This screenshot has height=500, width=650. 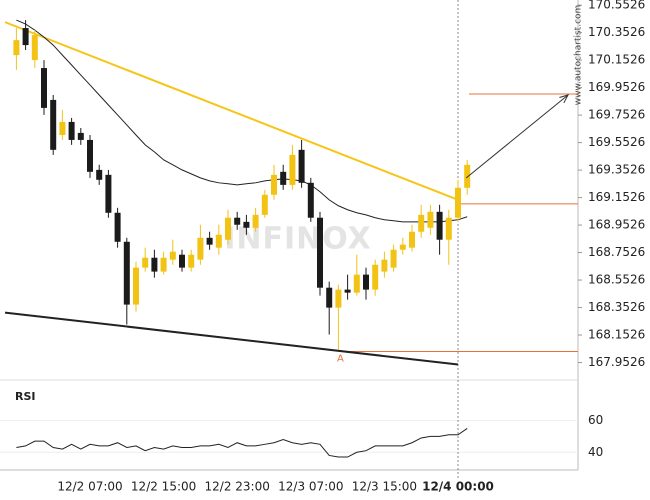 What do you see at coordinates (616, 197) in the screenshot?
I see `y-tick-label: 169.1526` at bounding box center [616, 197].